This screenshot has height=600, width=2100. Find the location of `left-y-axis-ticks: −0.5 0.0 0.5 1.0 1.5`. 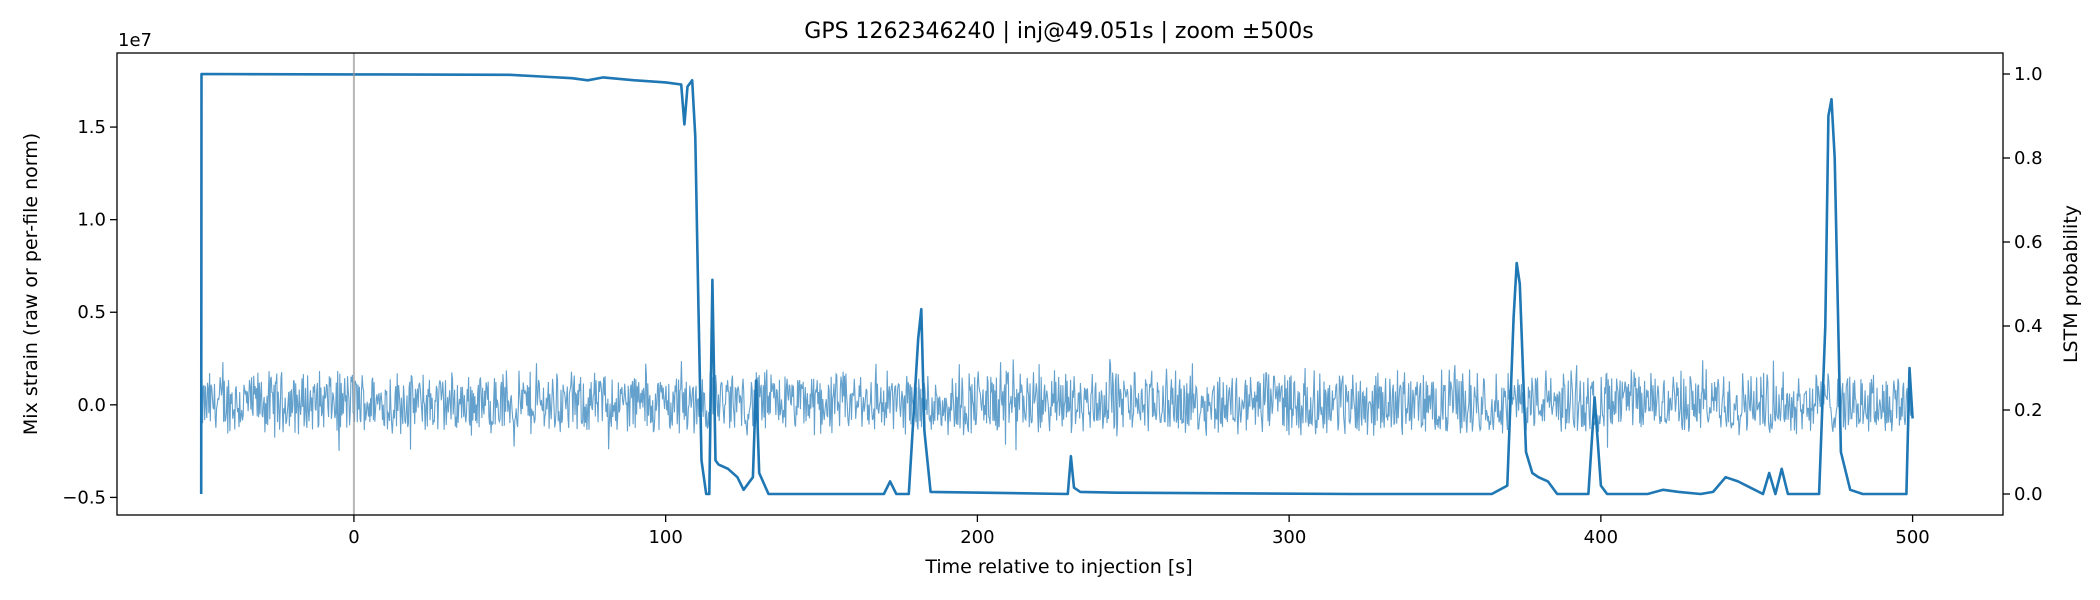

left-y-axis-ticks: −0.5 0.0 0.5 1.0 1.5 is located at coordinates (89, 312).